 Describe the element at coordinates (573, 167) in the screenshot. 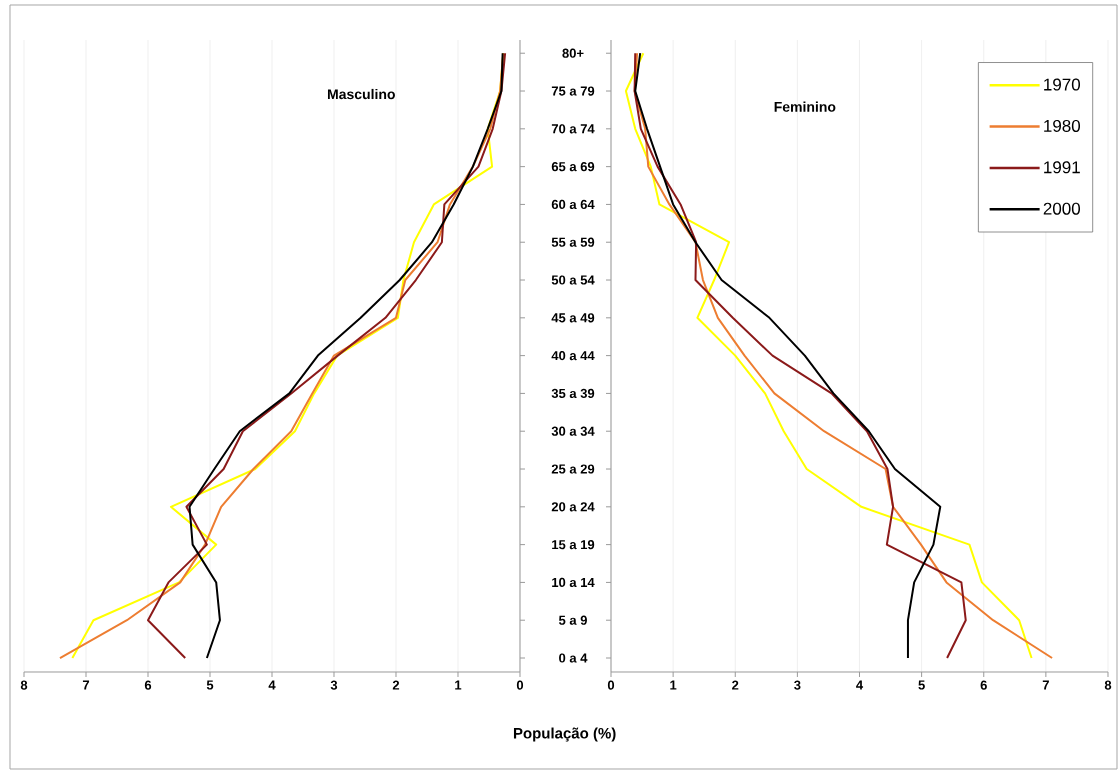

I see `y-tick-label: 65 a 69` at that location.